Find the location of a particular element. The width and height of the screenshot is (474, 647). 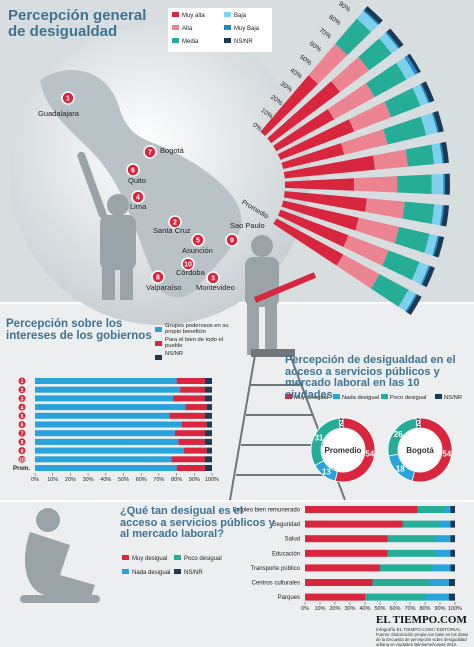

city-name: Lima is located at coordinates (138, 206).